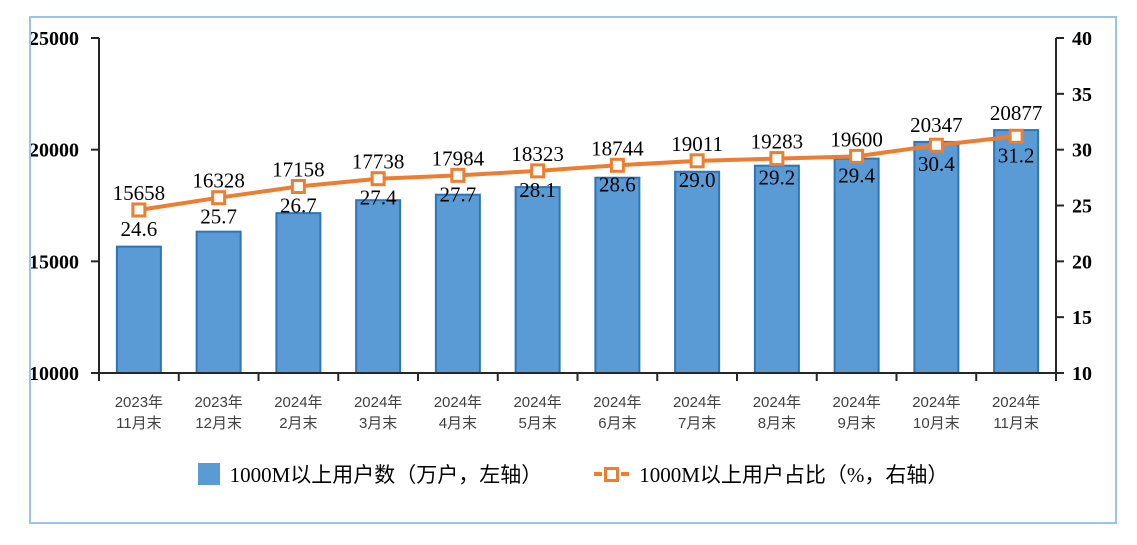 The image size is (1137, 545). What do you see at coordinates (856, 413) in the screenshot?
I see `x-axis-category-label-9: 2024年 9月末` at bounding box center [856, 413].